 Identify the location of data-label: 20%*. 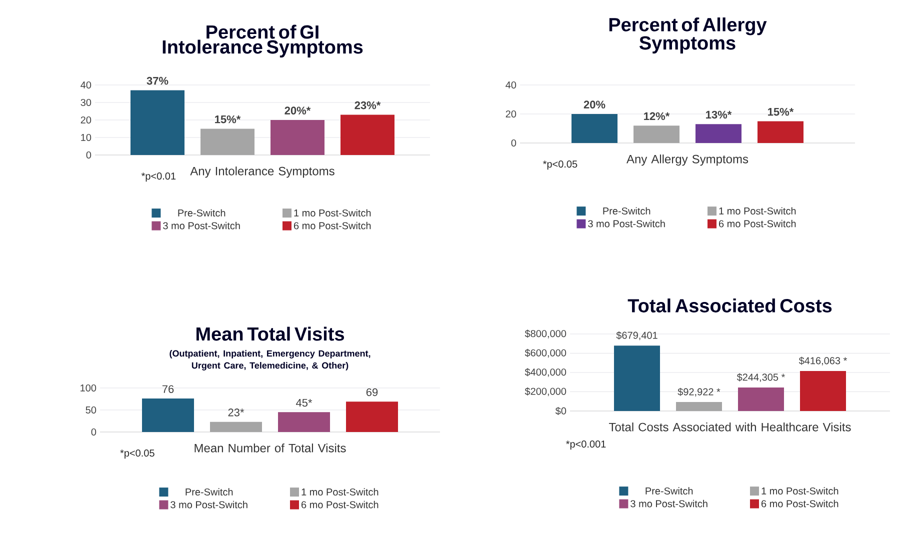
(297, 110).